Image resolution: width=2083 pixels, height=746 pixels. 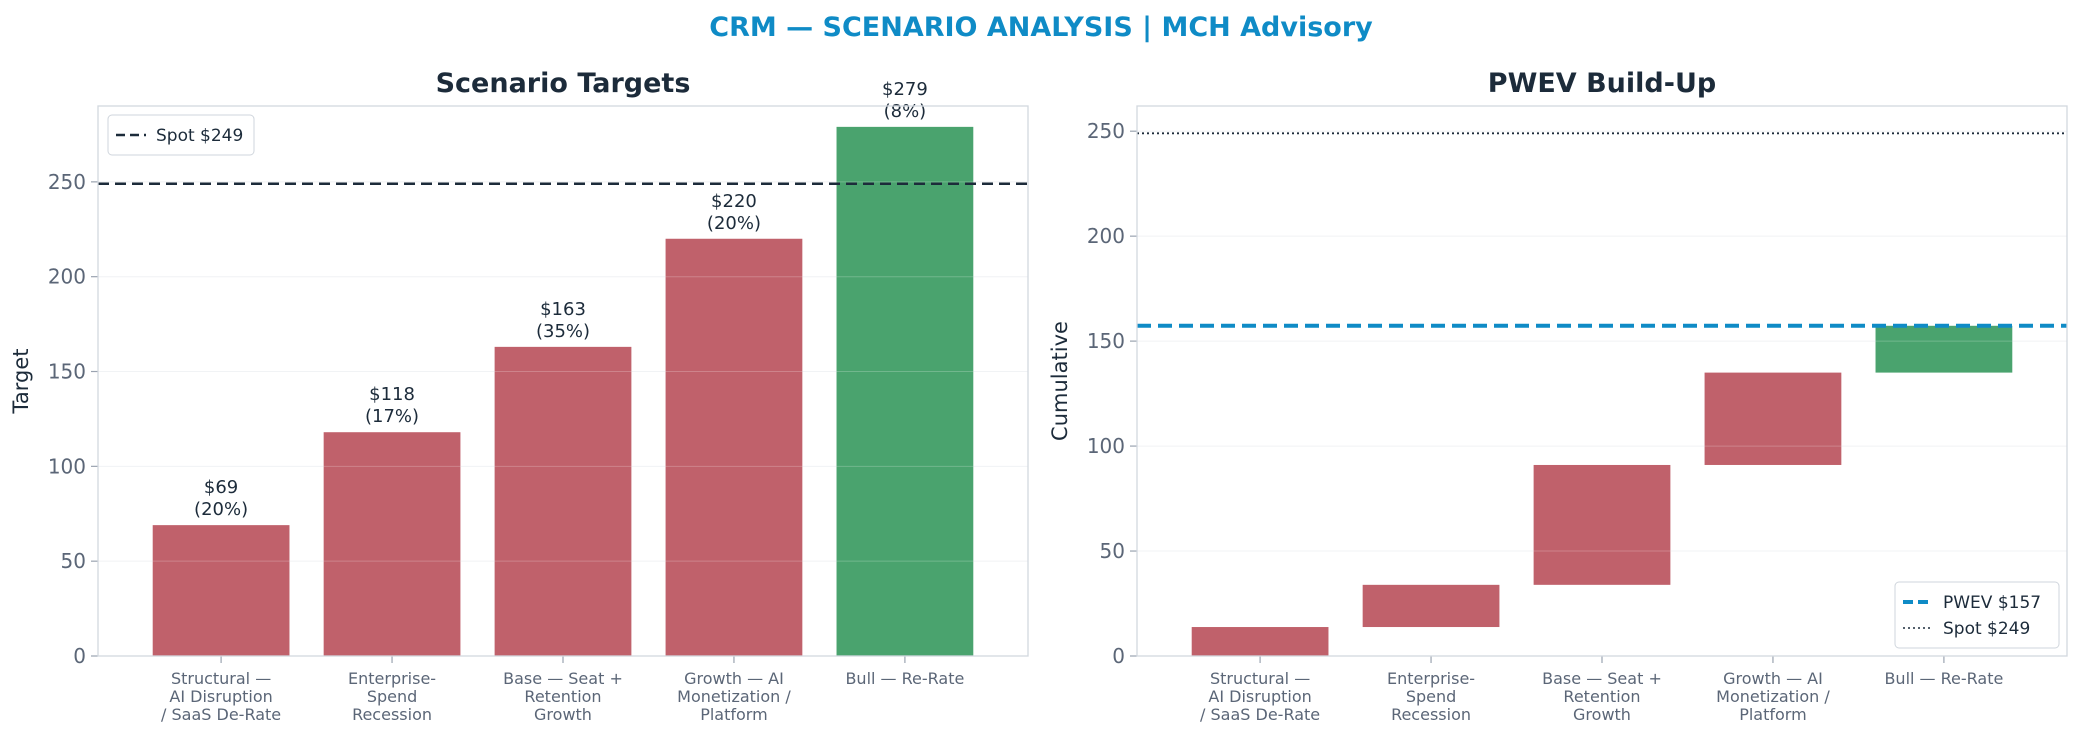 I want to click on bar-value-probability: (8%), so click(x=905, y=111).